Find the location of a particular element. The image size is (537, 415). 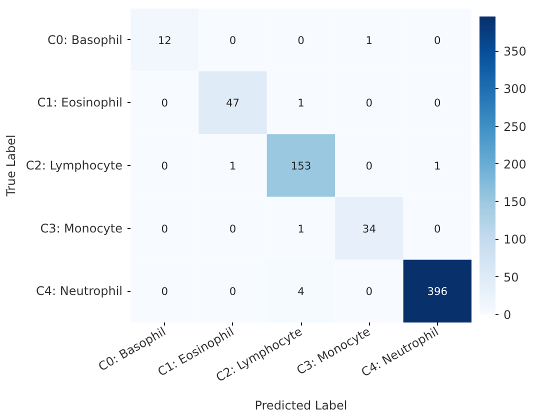

data-label: 34 is located at coordinates (369, 229).